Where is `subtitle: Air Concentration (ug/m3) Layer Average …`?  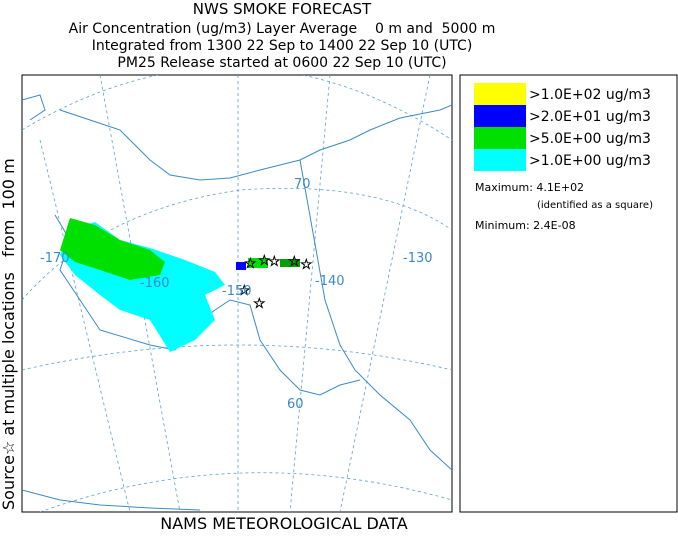
subtitle: Air Concentration (ug/m3) Layer Average … is located at coordinates (282, 29).